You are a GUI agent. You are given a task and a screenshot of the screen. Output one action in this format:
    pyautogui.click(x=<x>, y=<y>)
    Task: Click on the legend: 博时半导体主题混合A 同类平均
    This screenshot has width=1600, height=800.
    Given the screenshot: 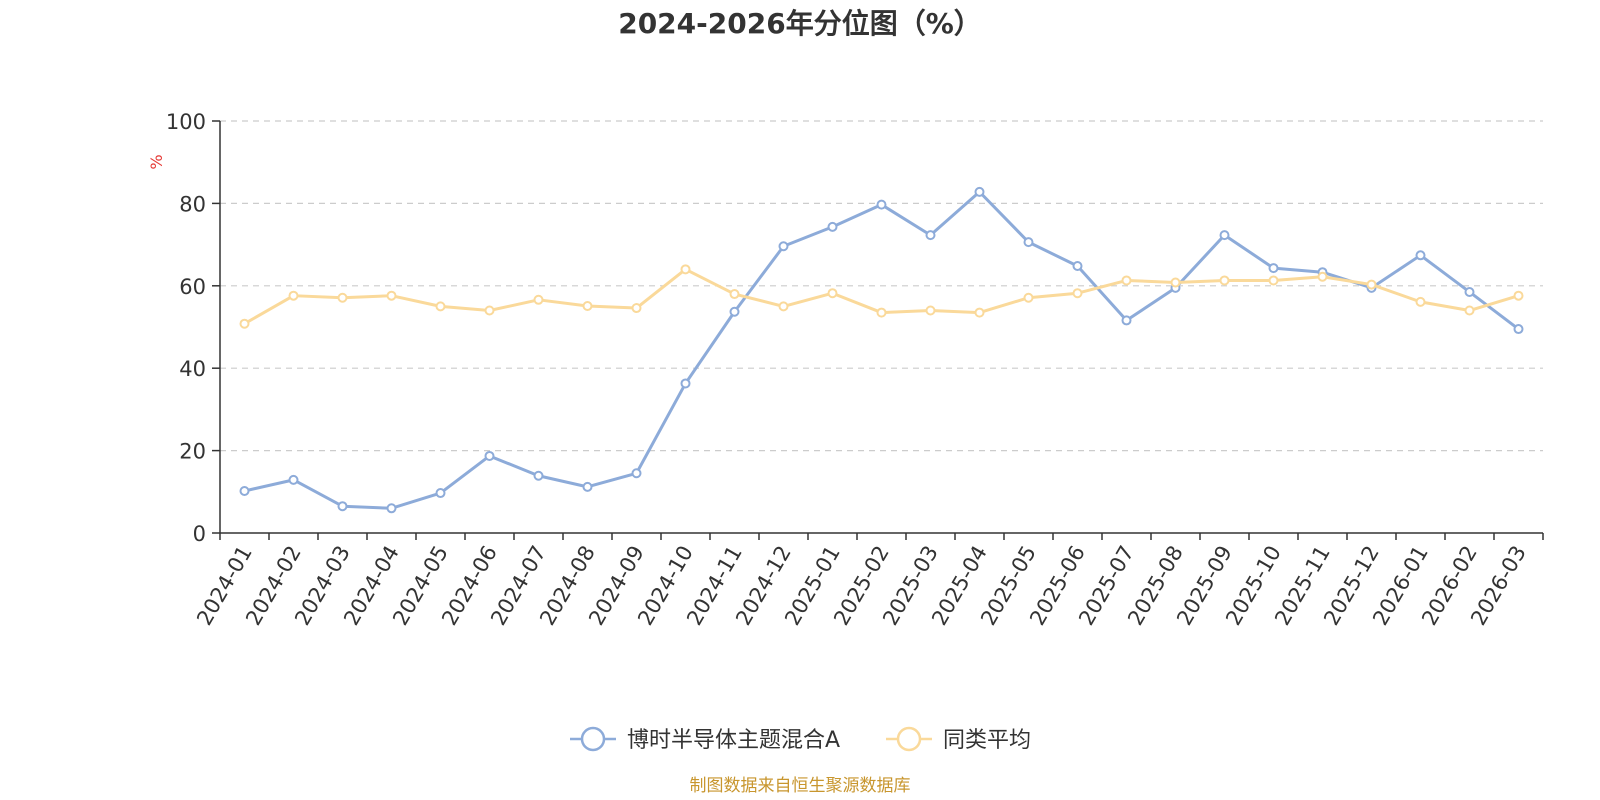 What is the action you would take?
    pyautogui.click(x=800, y=739)
    